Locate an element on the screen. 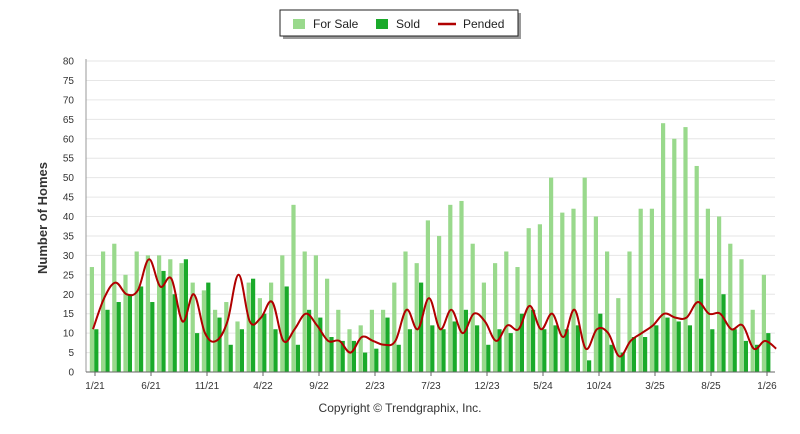  y-tick-label: 55 is located at coordinates (69, 159).